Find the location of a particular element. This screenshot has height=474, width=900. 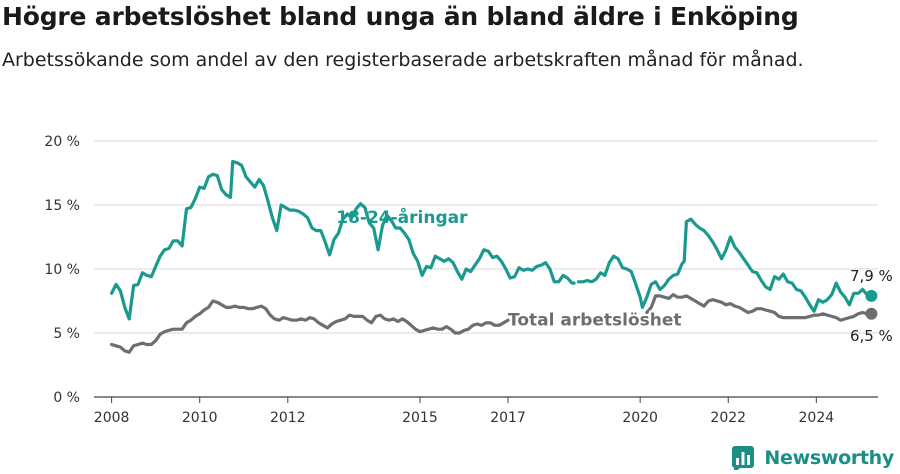

series-name-label: 18-24-åringar is located at coordinates (402, 217).